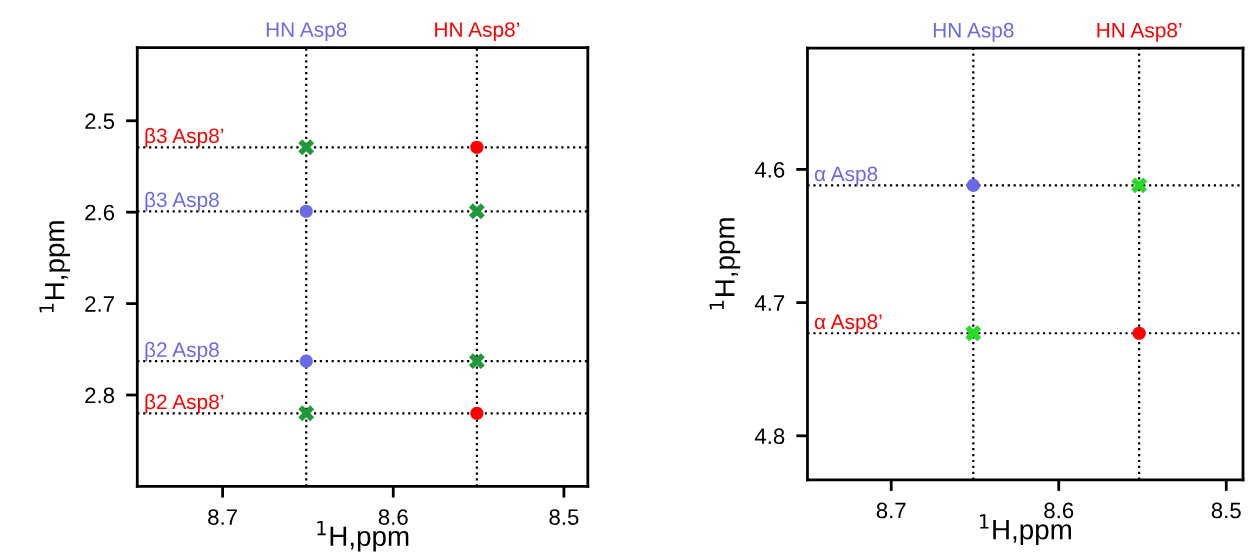 The image size is (1248, 554). What do you see at coordinates (182, 351) in the screenshot?
I see `ref-line-label: β2 Asp8` at bounding box center [182, 351].